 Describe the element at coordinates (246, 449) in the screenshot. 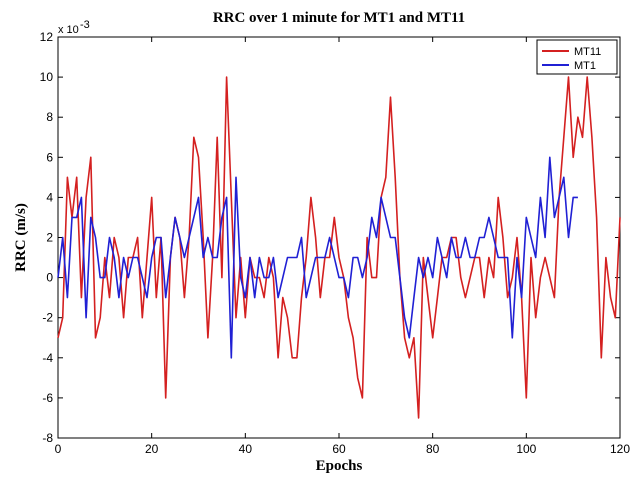

I see `x-tick-label: 40` at that location.